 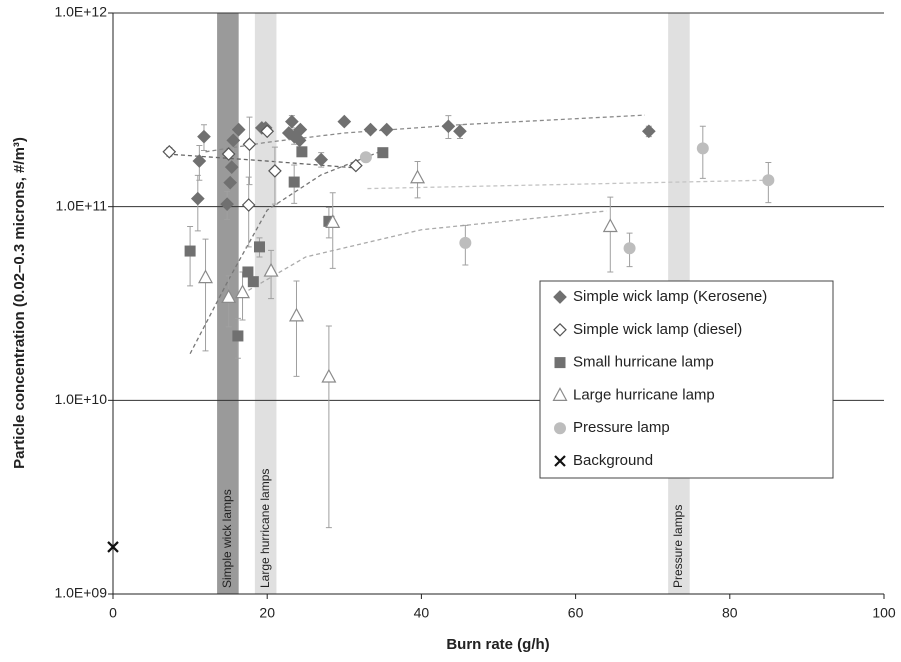 What do you see at coordinates (643, 362) in the screenshot?
I see `legend-label: Small hurricane lamp` at bounding box center [643, 362].